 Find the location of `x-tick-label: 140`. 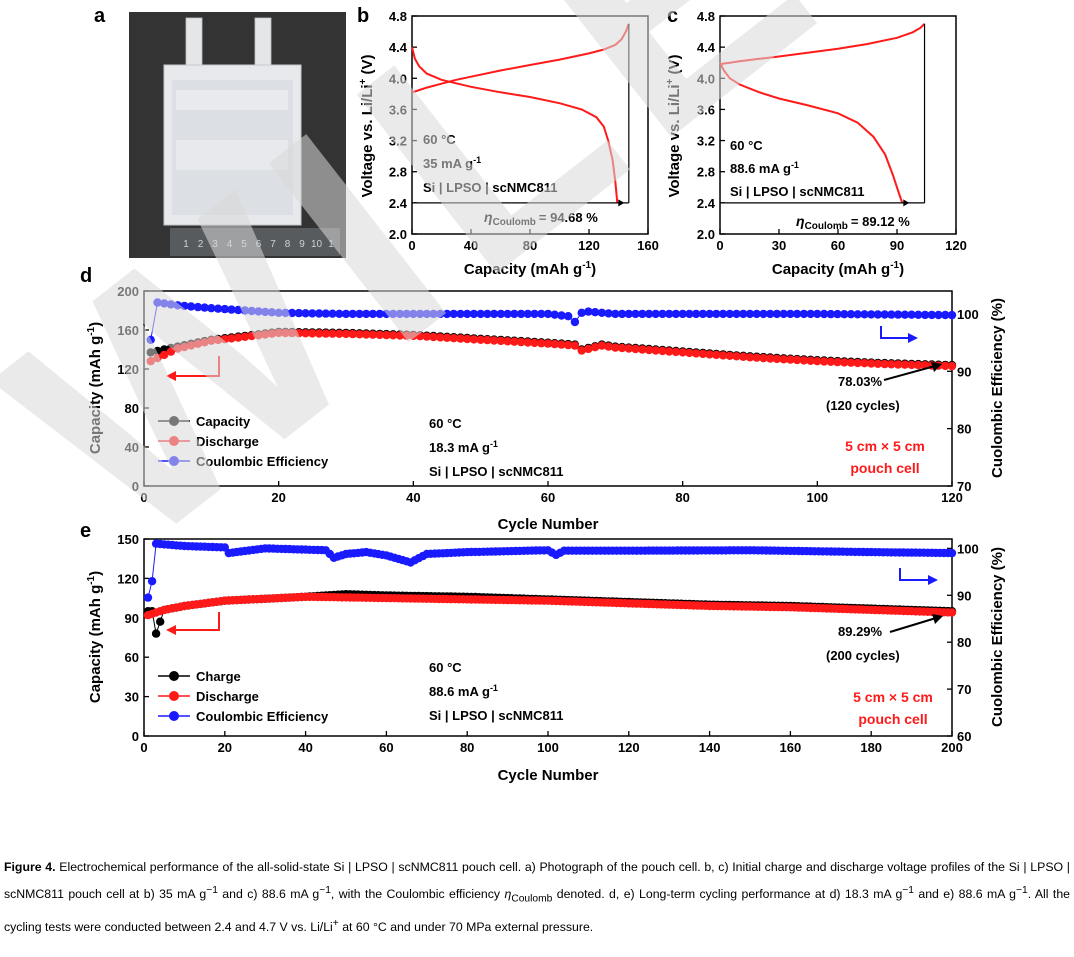

x-tick-label: 140 is located at coordinates (710, 747).